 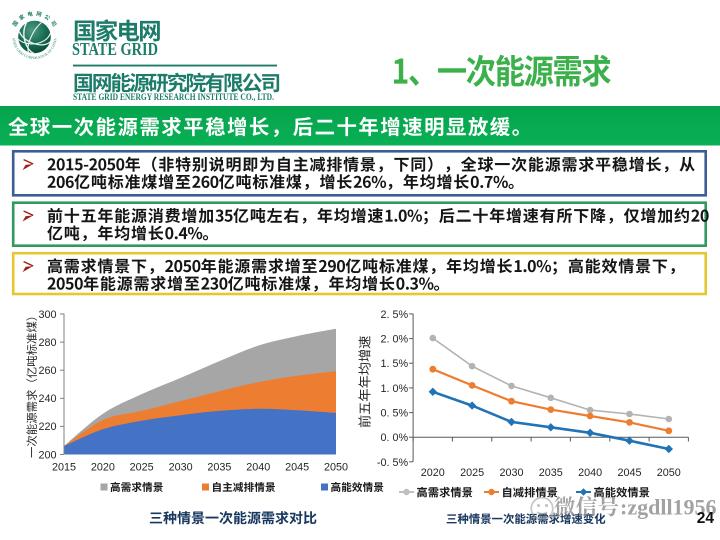 I want to click on svg-text: 2015, so click(x=64, y=467).